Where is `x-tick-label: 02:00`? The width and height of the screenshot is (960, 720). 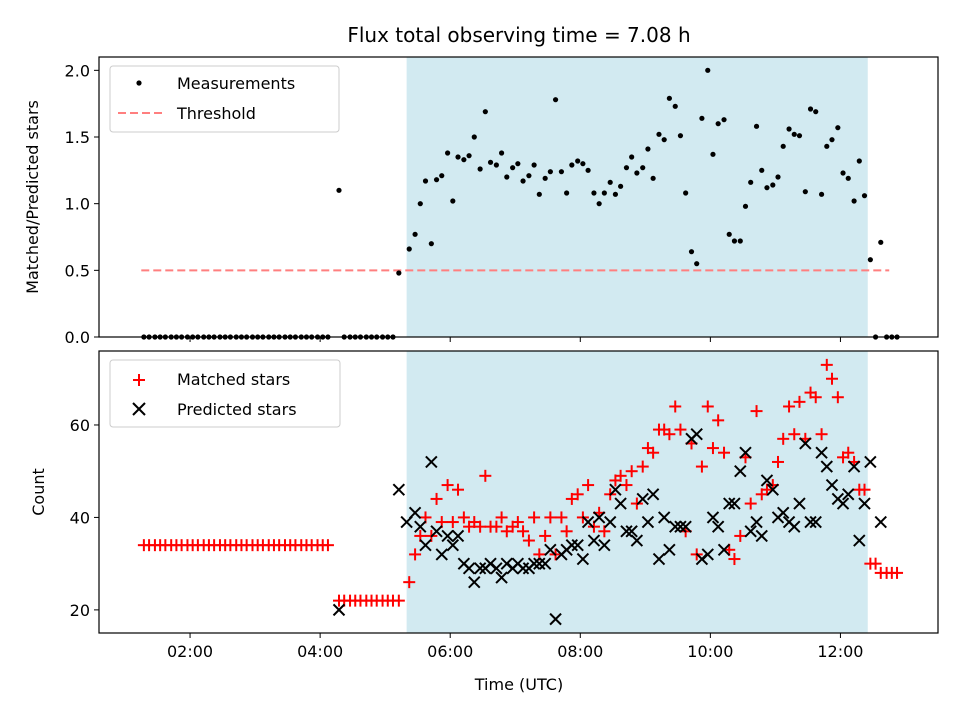 x-tick-label: 02:00 is located at coordinates (190, 651).